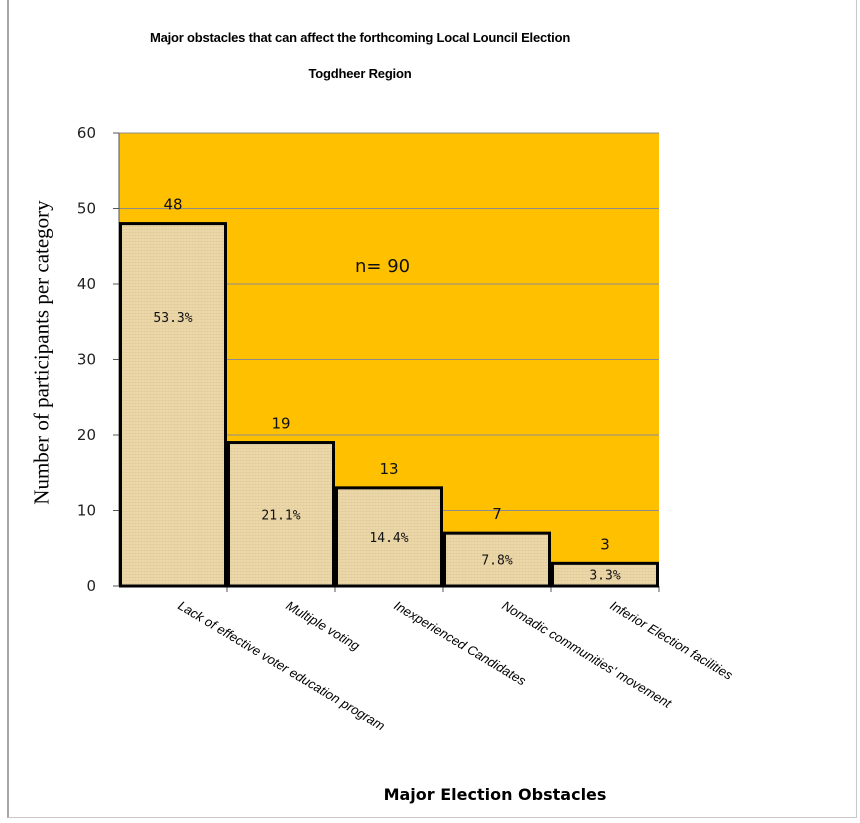 Image resolution: width=860 pixels, height=823 pixels. What do you see at coordinates (323, 626) in the screenshot?
I see `category-label: Multiple voting` at bounding box center [323, 626].